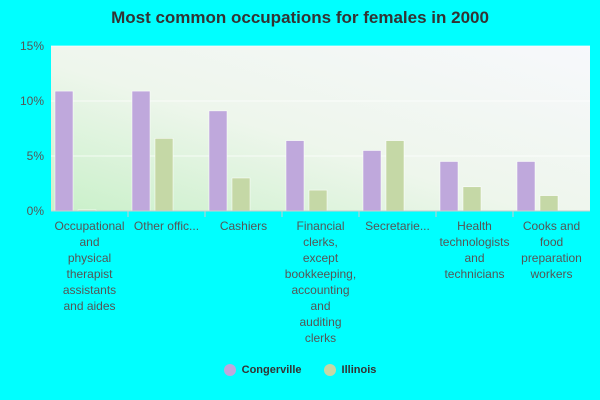 Image resolution: width=600 pixels, height=400 pixels. Describe the element at coordinates (474, 250) in the screenshot. I see `x-tick-label: Health technologists and technicians` at that location.